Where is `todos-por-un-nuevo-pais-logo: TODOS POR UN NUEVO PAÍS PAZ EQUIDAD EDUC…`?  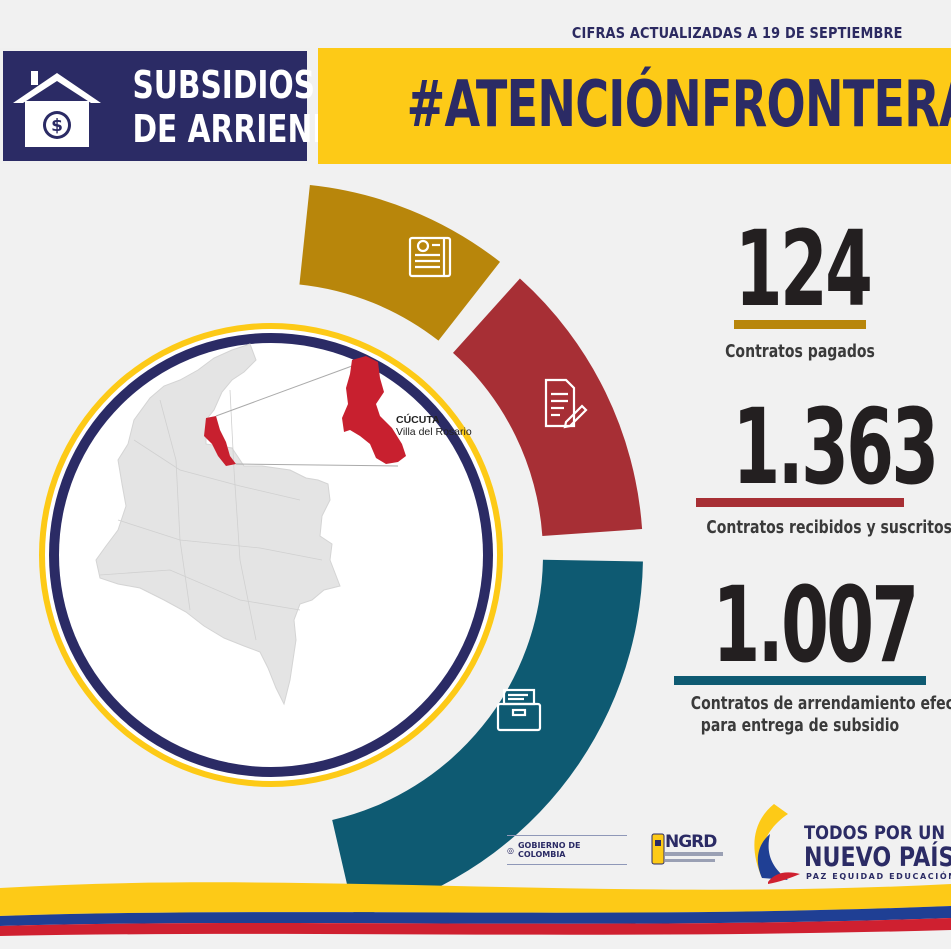
todos-por-un-nuevo-pais-logo: TODOS POR UN NUEVO PAÍS PAZ EQUIDAD EDUC… is located at coordinates (847, 845).